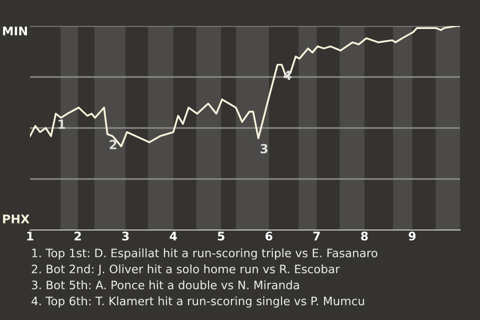 This screenshot has height=320, width=480. I want to click on x-tick-label: 8, so click(364, 236).